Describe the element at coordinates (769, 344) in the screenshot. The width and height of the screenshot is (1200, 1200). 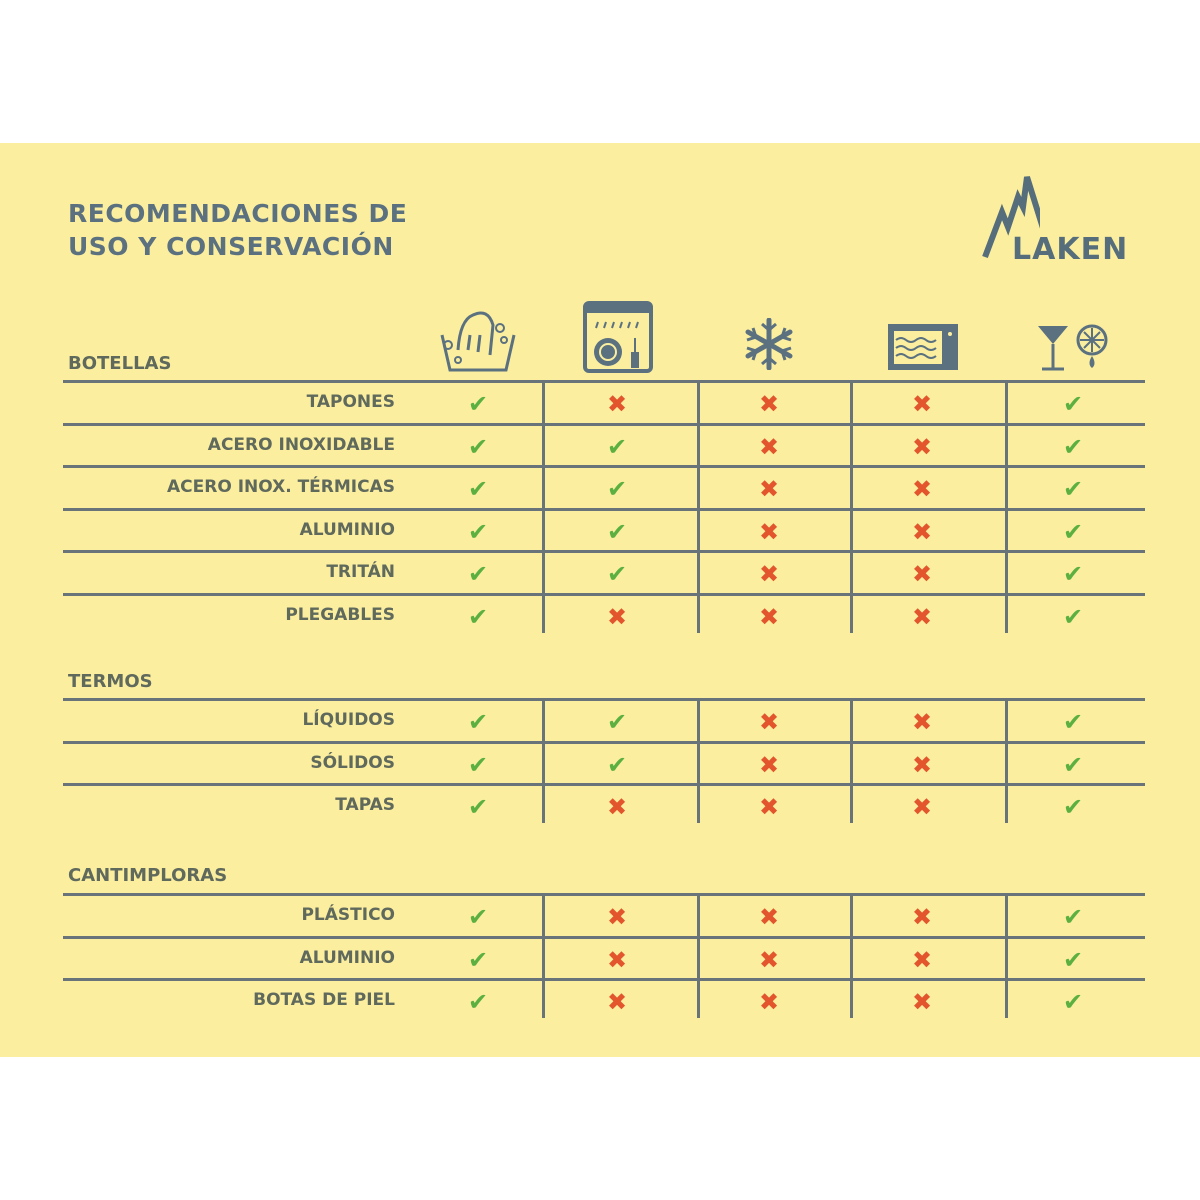
I see `freezer-snowflake-icon` at that location.